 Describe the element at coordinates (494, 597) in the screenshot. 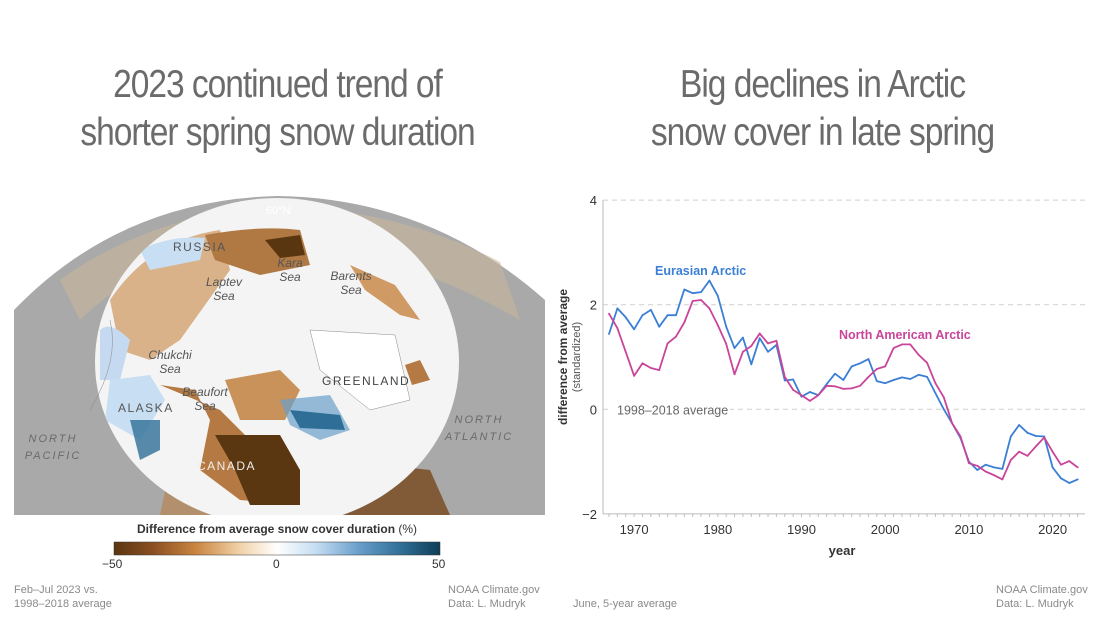

I see `map-credit: NOAA Climate.gov Data: L. Mudryk` at that location.